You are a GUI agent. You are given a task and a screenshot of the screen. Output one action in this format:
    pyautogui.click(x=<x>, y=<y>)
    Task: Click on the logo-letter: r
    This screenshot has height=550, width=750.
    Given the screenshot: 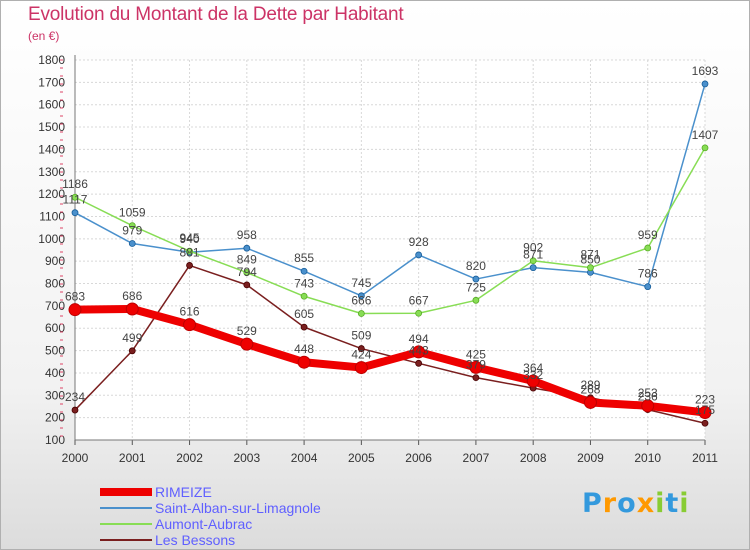 What is the action you would take?
    pyautogui.click(x=610, y=503)
    